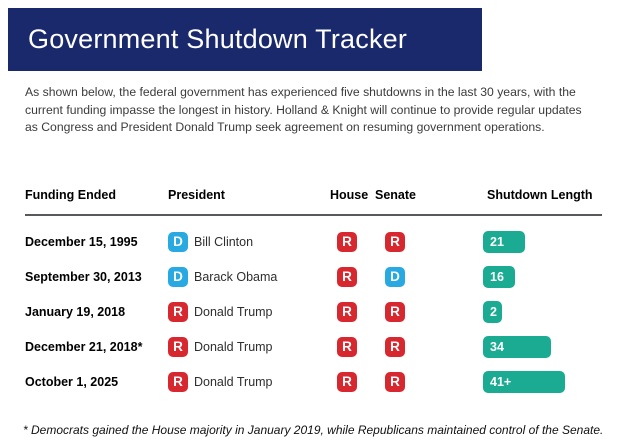  What do you see at coordinates (504, 242) in the screenshot?
I see `shutdown-length-bar: 21` at bounding box center [504, 242].